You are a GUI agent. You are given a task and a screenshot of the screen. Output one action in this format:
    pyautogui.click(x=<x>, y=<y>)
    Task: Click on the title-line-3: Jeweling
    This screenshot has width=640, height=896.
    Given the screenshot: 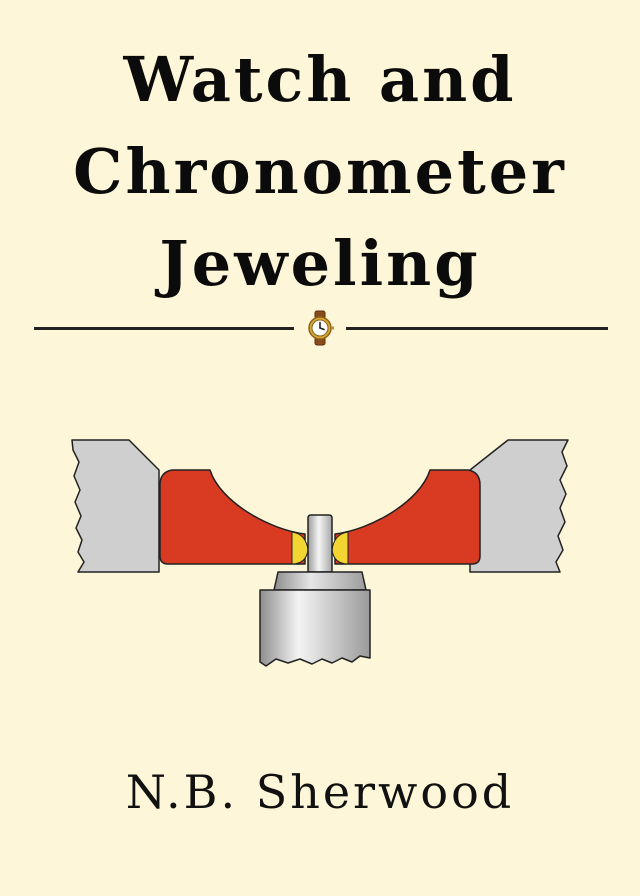 What is the action you would take?
    pyautogui.click(x=320, y=263)
    